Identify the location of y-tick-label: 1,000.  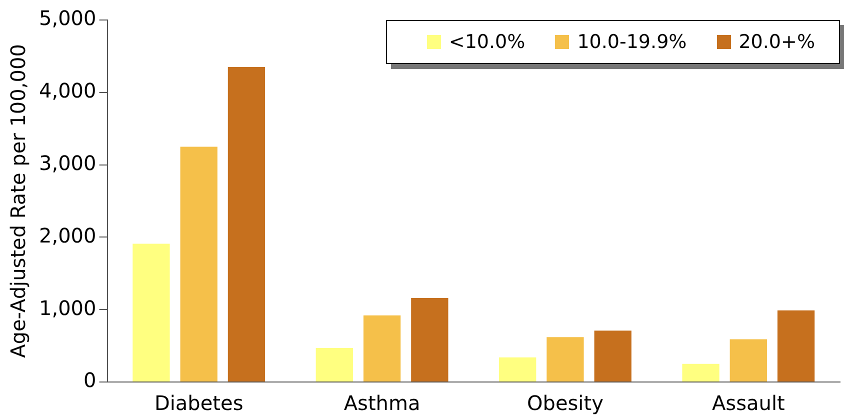
(67, 308).